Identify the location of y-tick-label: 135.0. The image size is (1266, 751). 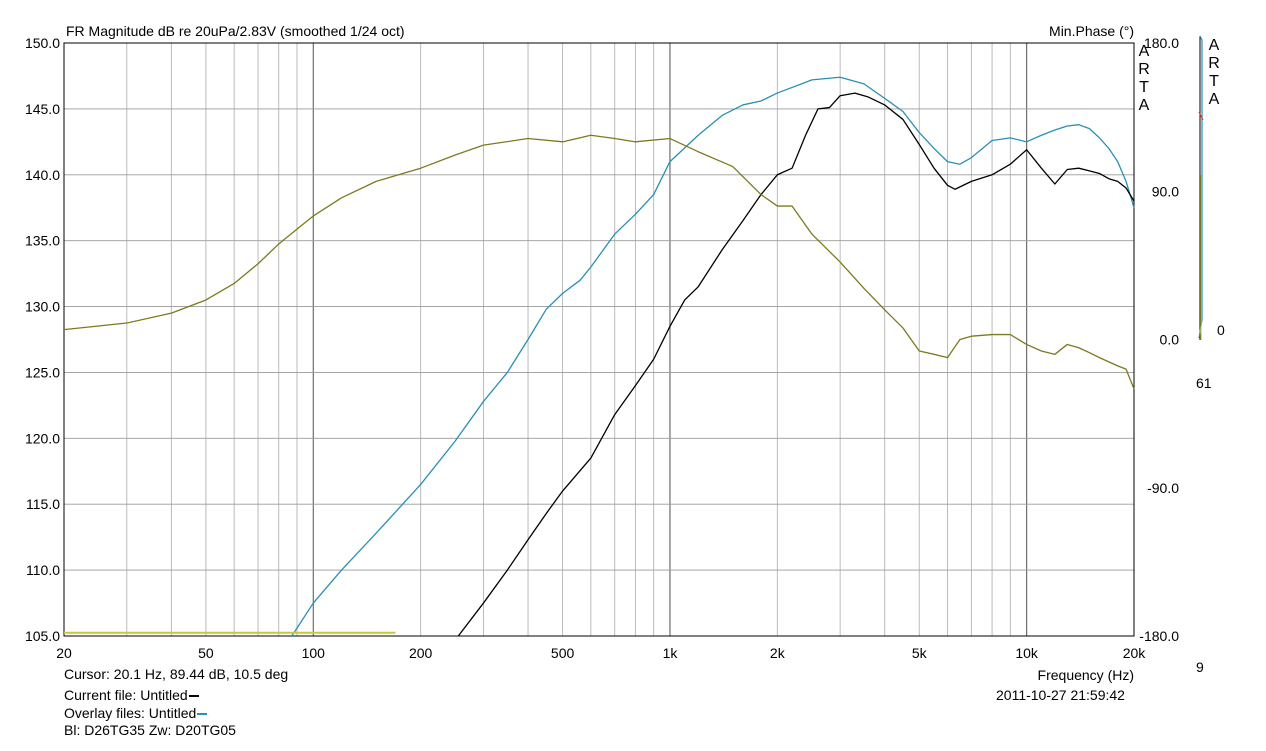
(42, 241).